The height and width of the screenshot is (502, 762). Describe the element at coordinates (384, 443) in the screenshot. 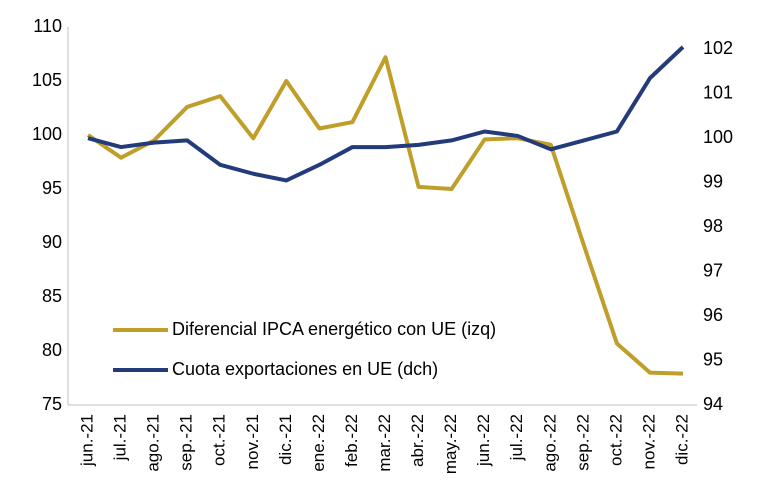

I see `x-tick-label: mar.-22` at that location.